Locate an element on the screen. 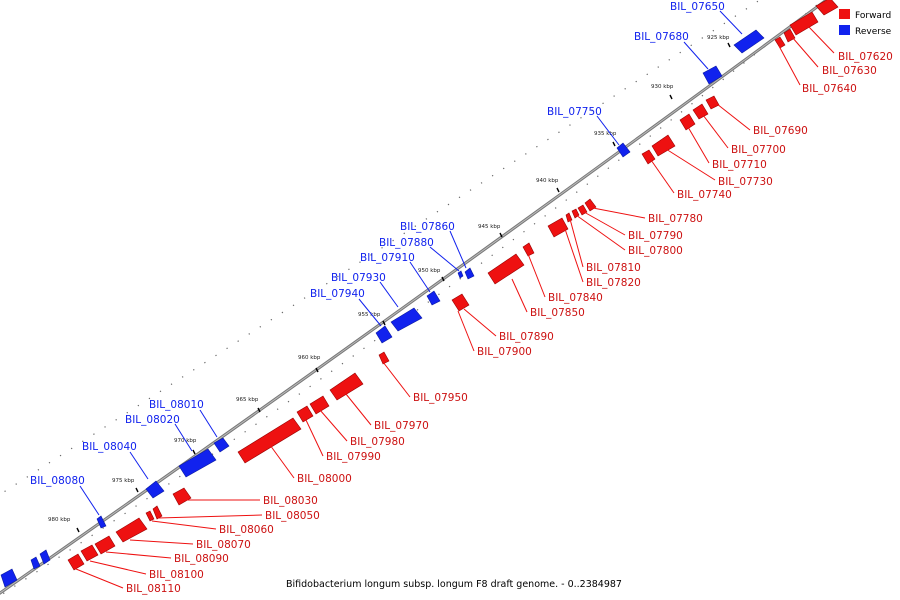 This screenshot has height=600, width=900. gene-label: BIL_07840 is located at coordinates (575, 298).